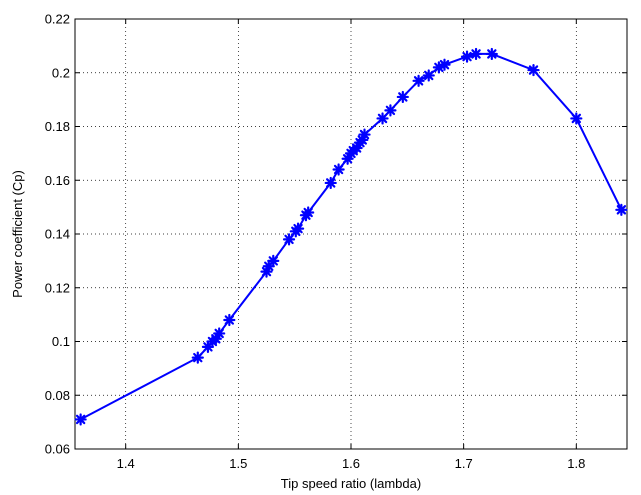 The width and height of the screenshot is (641, 495). Describe the element at coordinates (57, 449) in the screenshot. I see `y-tick-label: 0.06` at that location.